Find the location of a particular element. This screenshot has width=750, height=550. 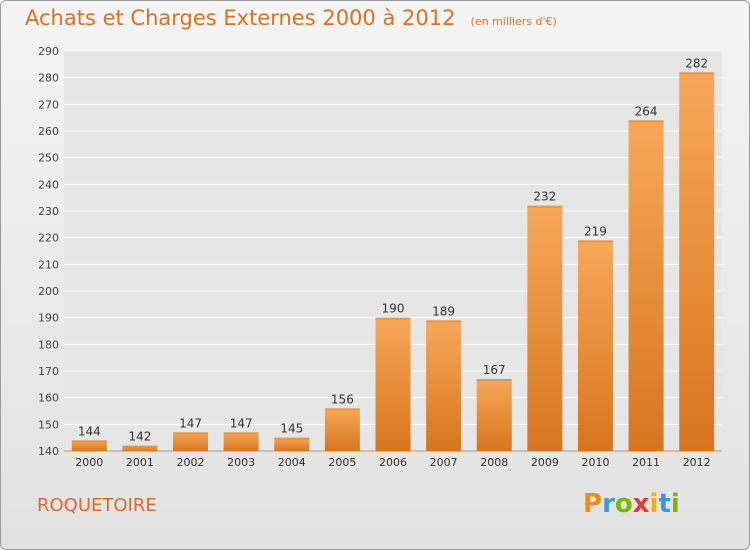

bar-value-label: 142 is located at coordinates (139, 437).